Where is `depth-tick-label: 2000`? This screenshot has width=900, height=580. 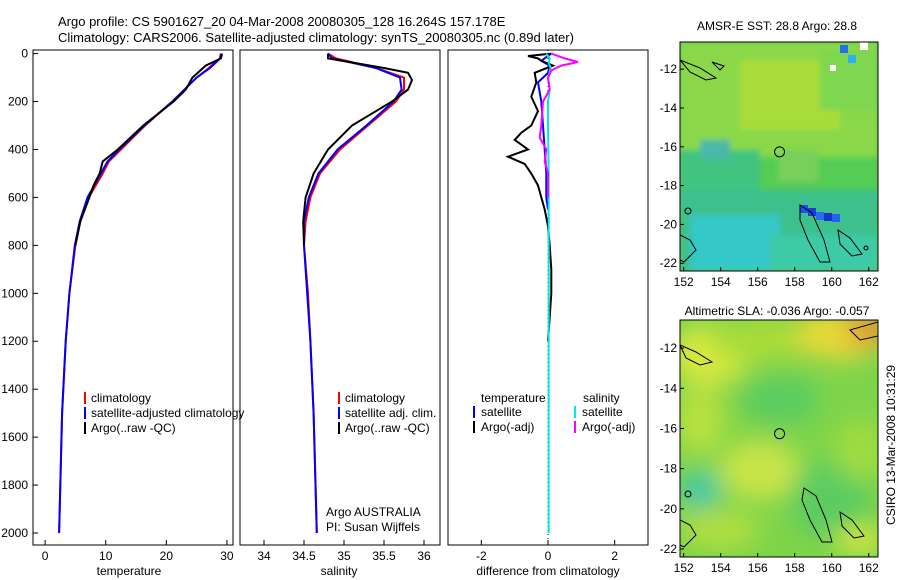 depth-tick-label: 2000 is located at coordinates (14, 533).